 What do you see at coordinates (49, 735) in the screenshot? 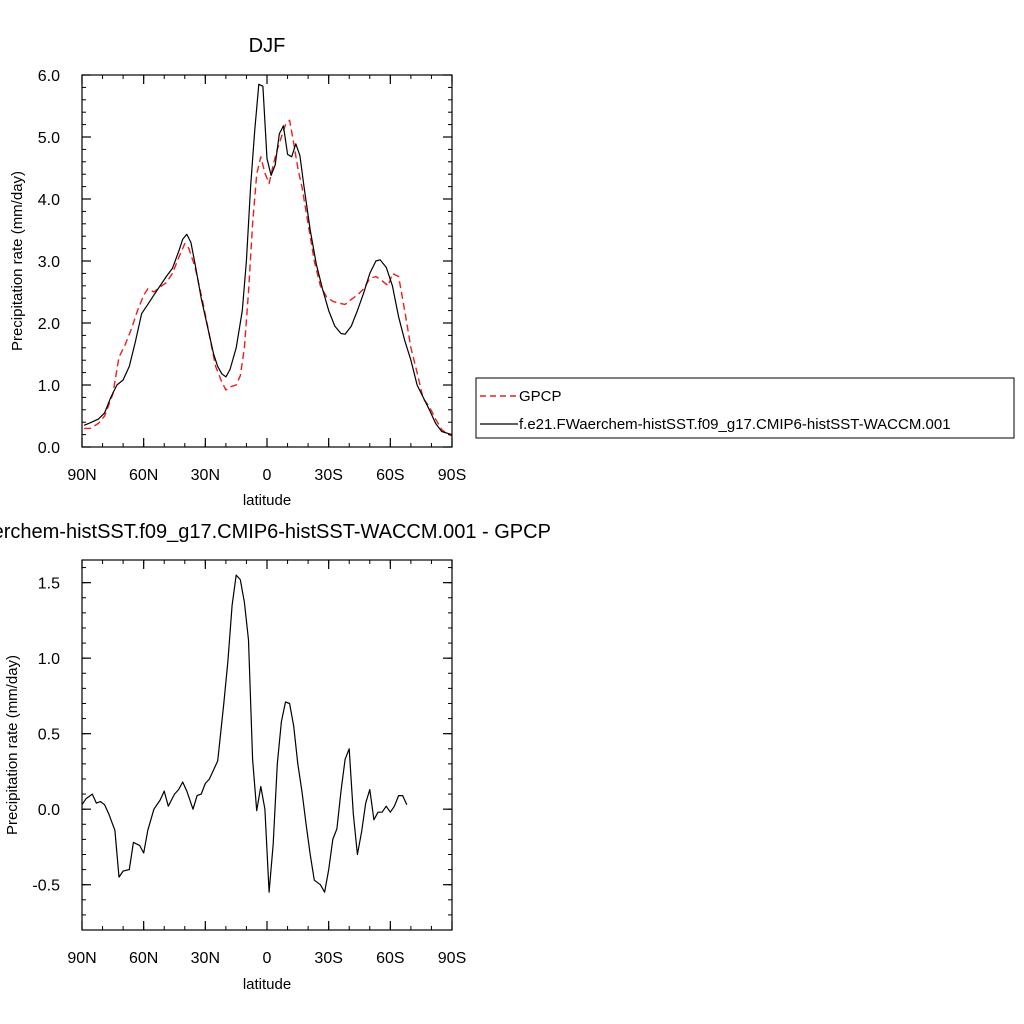
I see `y-tick-label: 0.5` at bounding box center [49, 735].